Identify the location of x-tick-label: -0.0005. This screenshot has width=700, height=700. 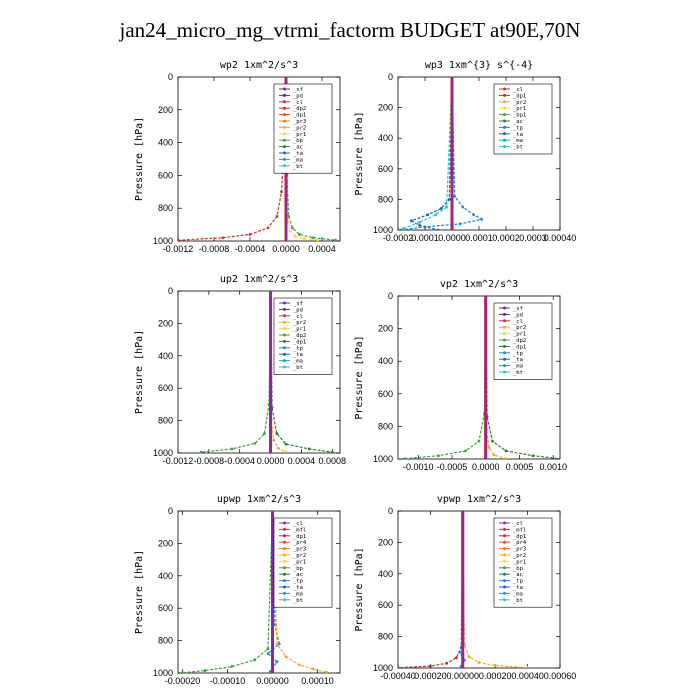
(452, 467).